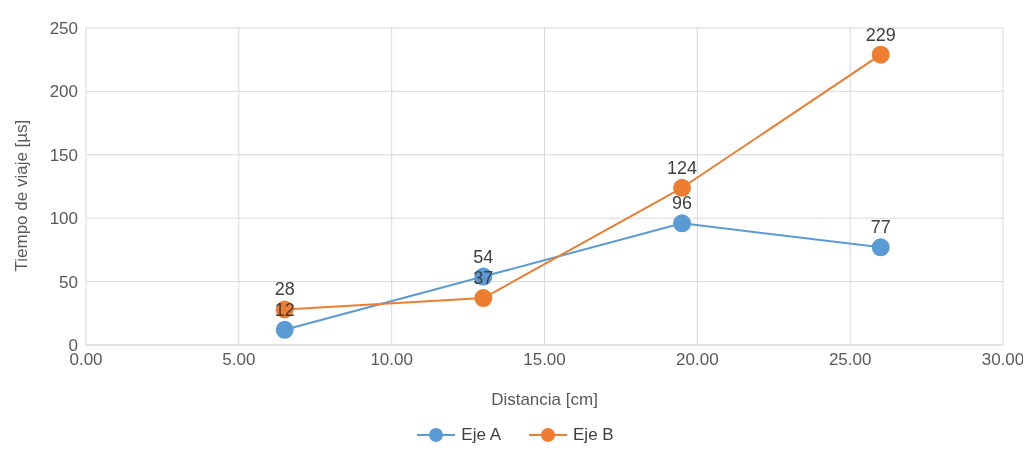 The width and height of the screenshot is (1031, 463). What do you see at coordinates (68, 282) in the screenshot?
I see `y-tick-label: 50` at bounding box center [68, 282].